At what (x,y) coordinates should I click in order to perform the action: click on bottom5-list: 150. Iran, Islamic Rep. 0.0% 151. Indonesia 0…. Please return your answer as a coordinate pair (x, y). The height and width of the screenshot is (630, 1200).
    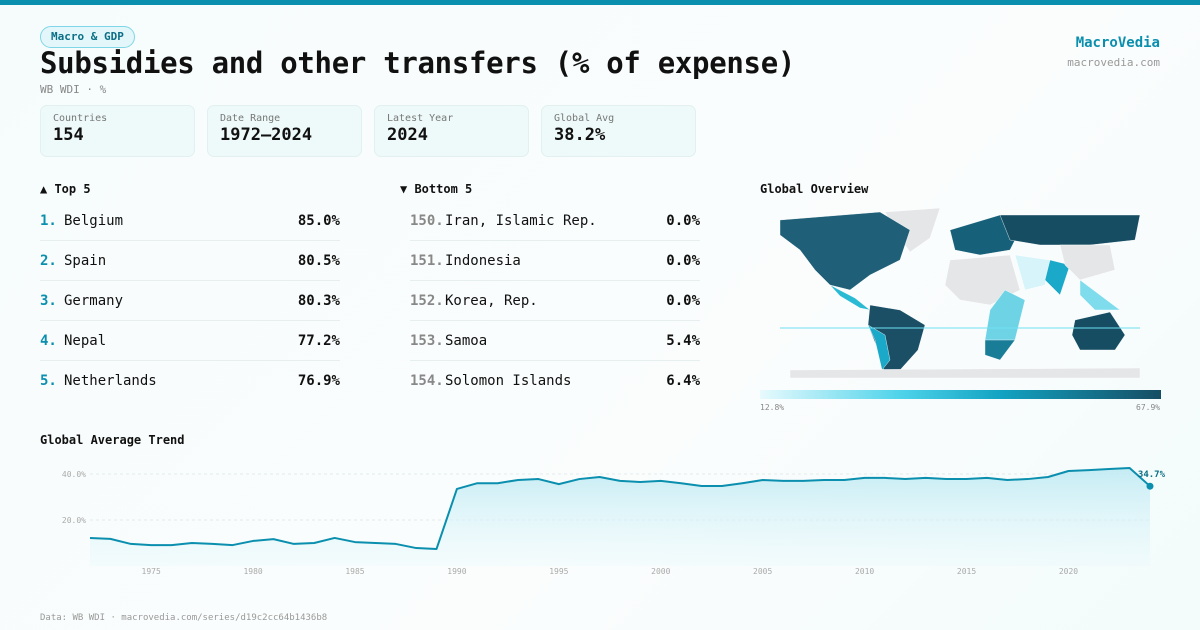
    Looking at the image, I should click on (555, 301).